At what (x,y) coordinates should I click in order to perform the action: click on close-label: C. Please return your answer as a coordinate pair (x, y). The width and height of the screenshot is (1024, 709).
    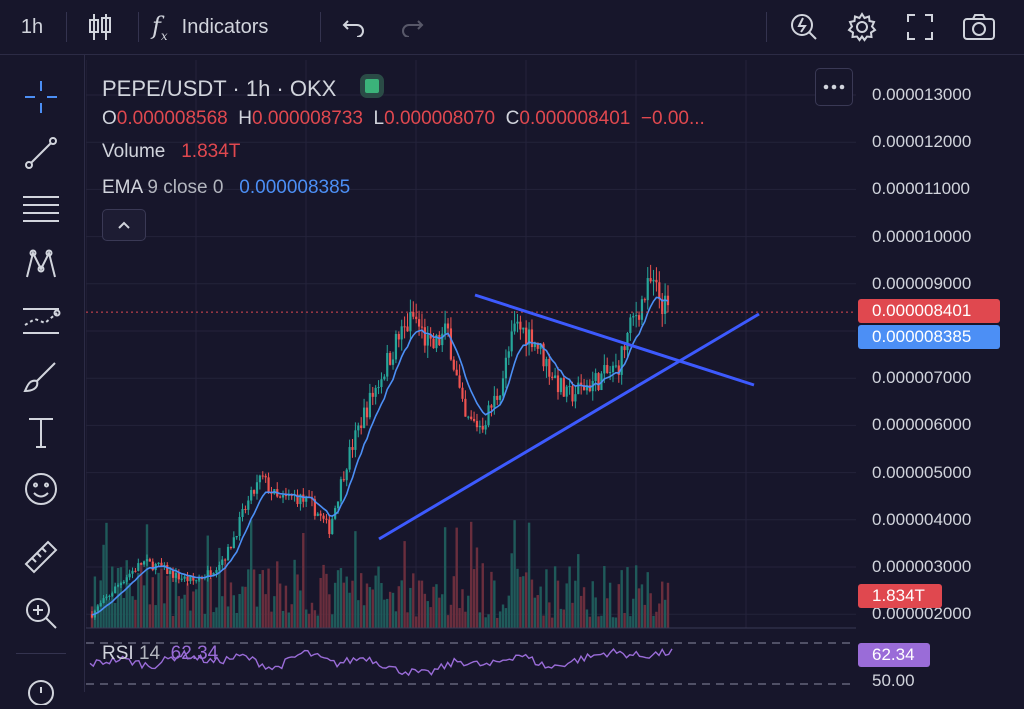
    Looking at the image, I should click on (512, 118).